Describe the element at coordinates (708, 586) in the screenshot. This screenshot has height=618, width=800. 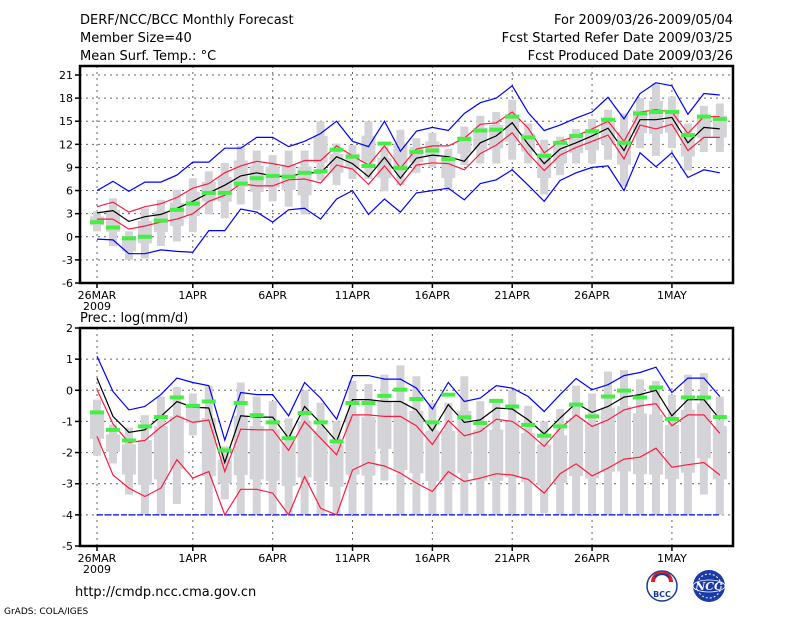
I see `svg-text: NCC` at that location.